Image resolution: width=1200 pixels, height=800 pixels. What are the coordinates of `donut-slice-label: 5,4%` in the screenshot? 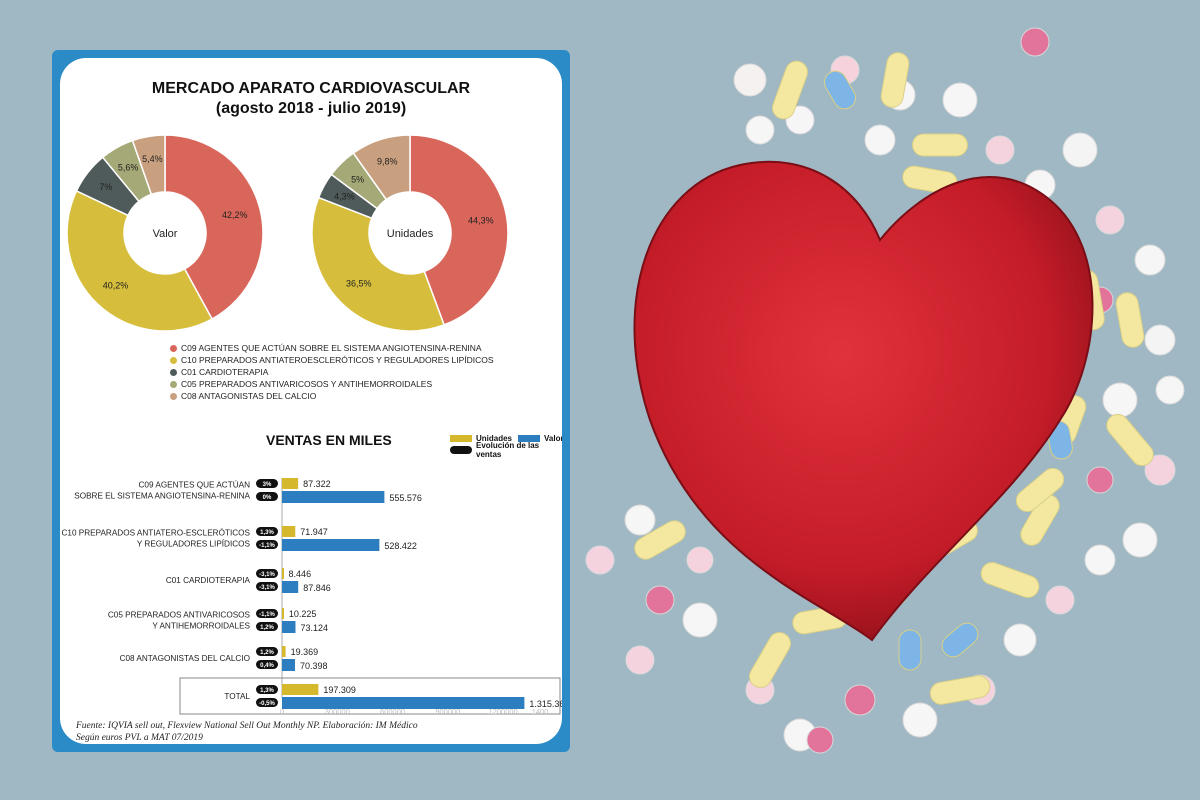 It's located at (152, 159).